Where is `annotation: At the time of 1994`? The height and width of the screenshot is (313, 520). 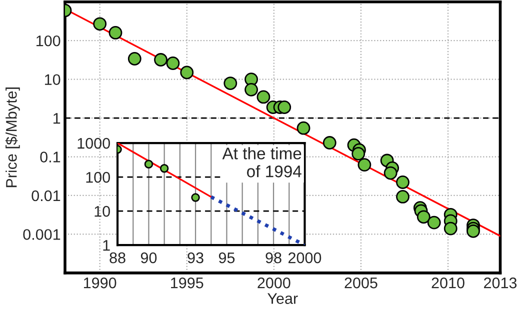 annotation: At the time of 1994 is located at coordinates (262, 162).